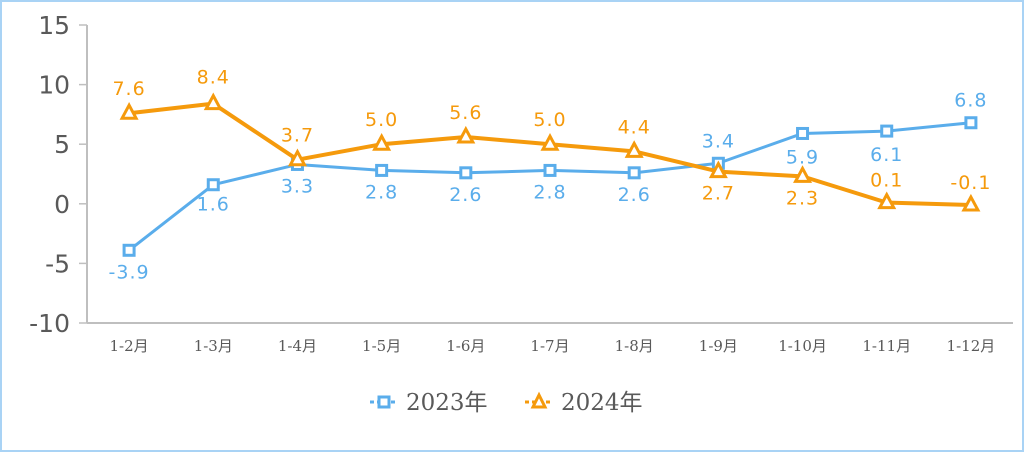 Image resolution: width=1024 pixels, height=452 pixels. I want to click on chart-legend: 2023年 2024年, so click(506, 403).